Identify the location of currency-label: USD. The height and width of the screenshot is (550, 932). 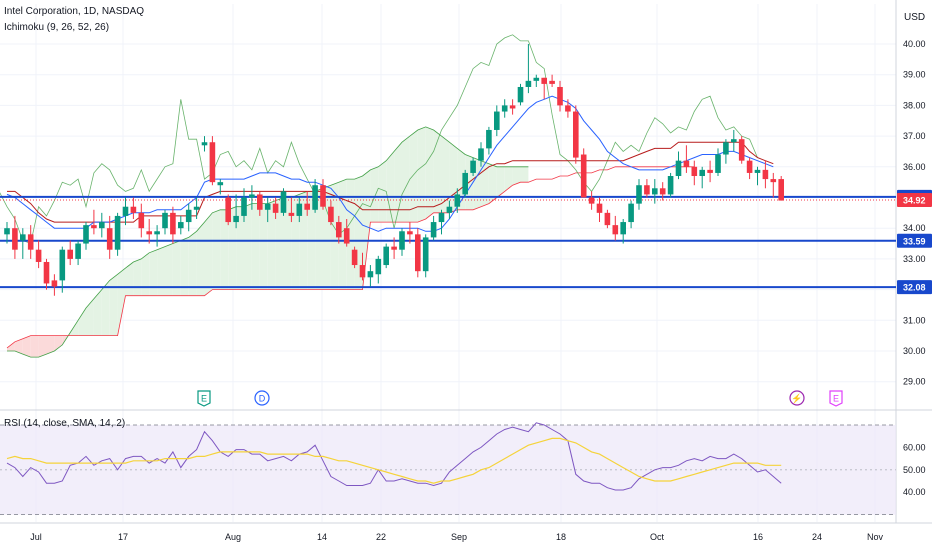
(915, 17).